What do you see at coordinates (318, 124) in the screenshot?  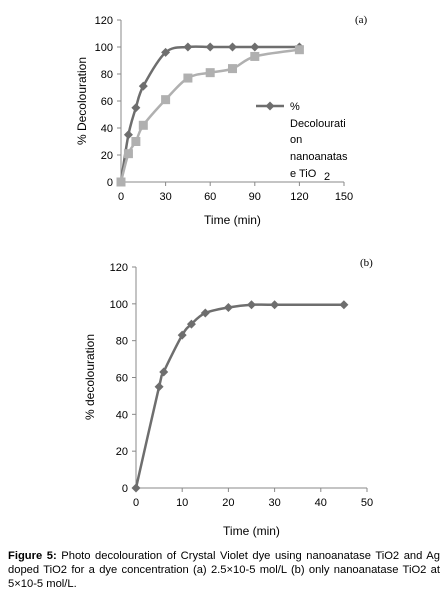 I see `legend-entry-text: Decolourati` at bounding box center [318, 124].